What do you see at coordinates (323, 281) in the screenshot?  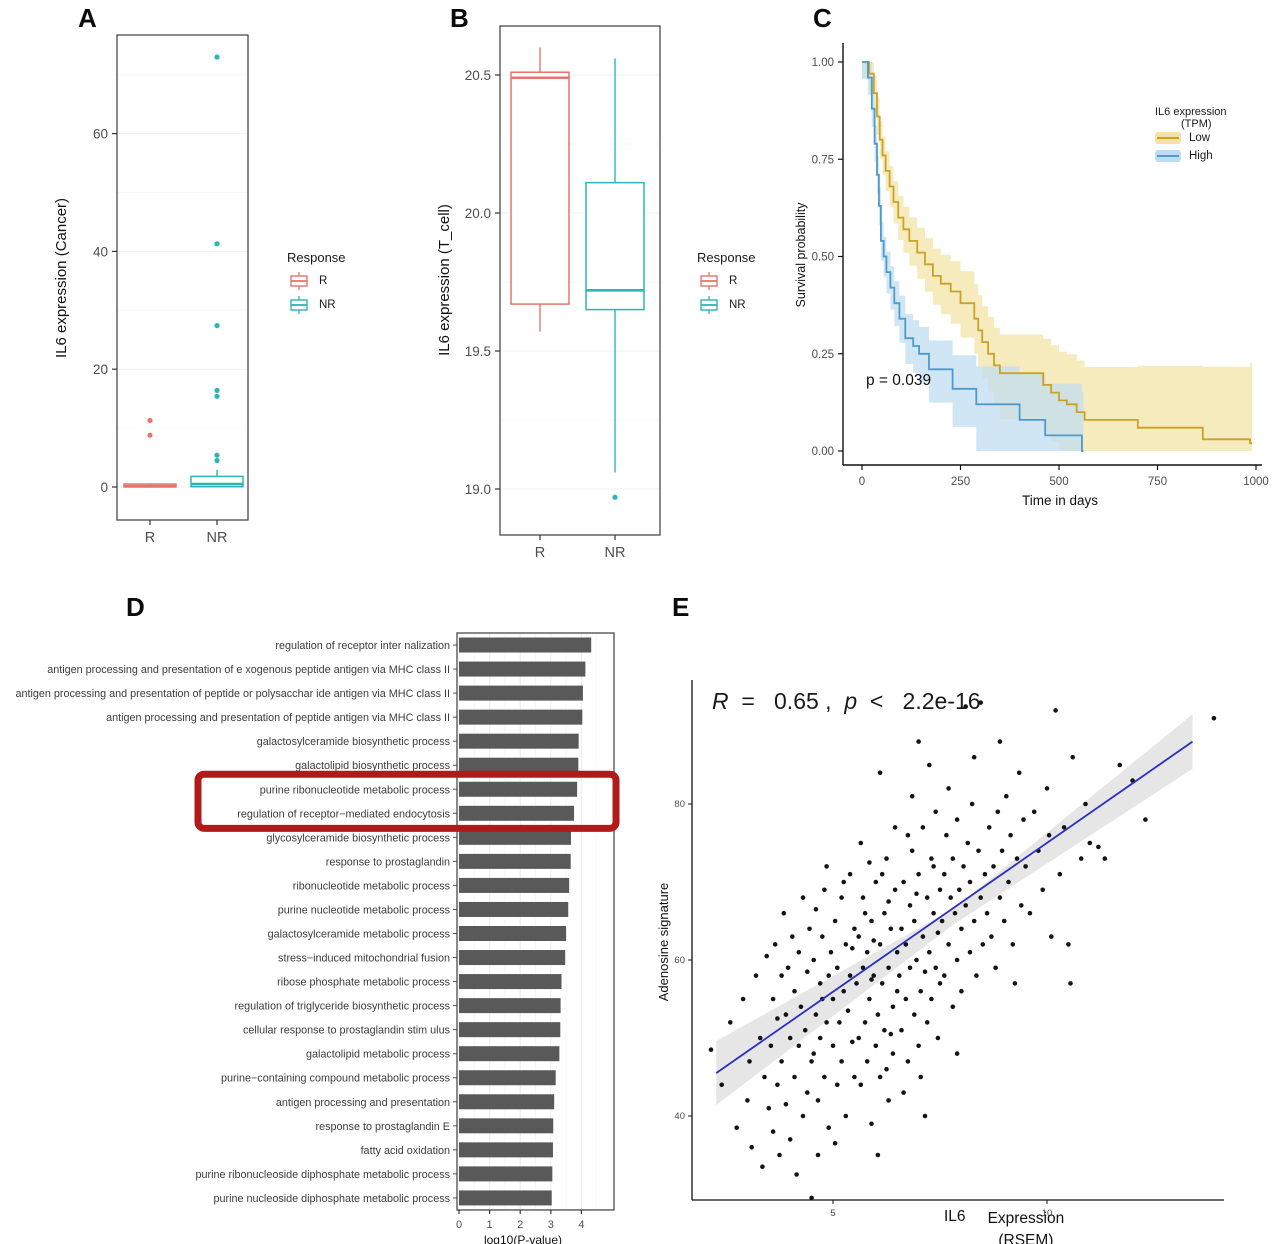 I see `legend-entry-label: R` at bounding box center [323, 281].